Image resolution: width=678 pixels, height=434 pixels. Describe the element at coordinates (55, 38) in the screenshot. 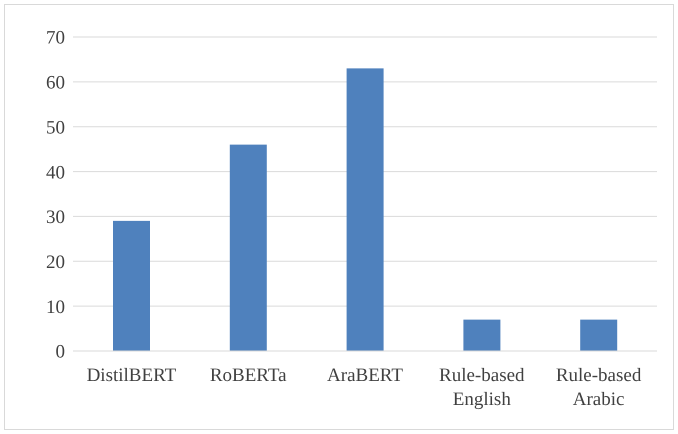

I see `y-tick-label: 70` at that location.